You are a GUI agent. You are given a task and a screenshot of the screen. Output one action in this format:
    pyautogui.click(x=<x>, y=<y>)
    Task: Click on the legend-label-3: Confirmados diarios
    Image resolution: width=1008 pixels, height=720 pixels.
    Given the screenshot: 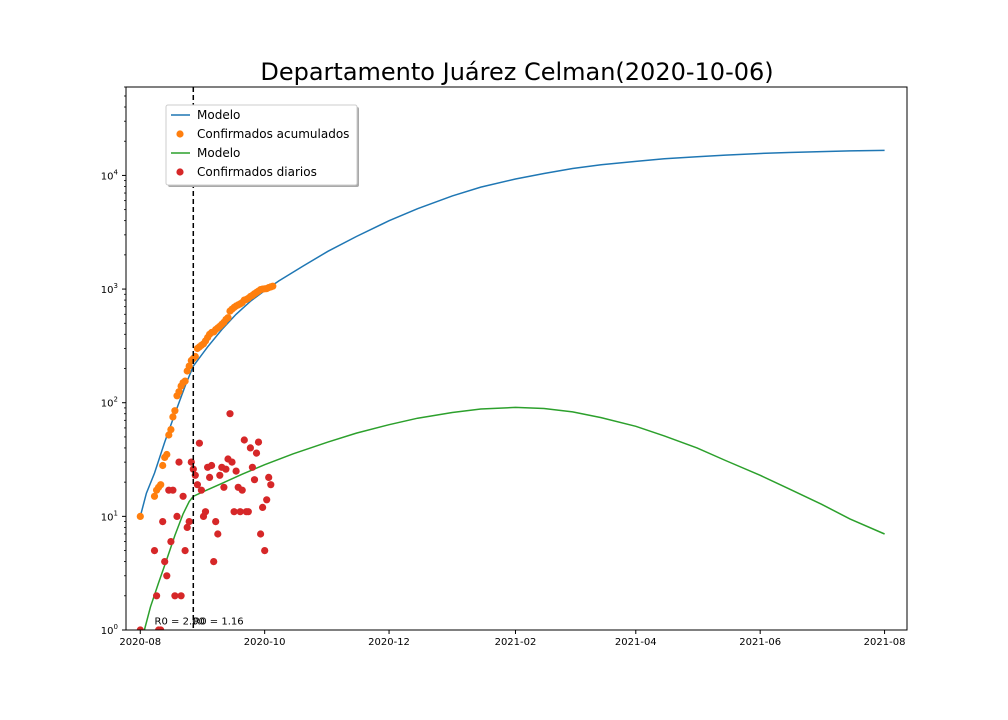 What is the action you would take?
    pyautogui.click(x=257, y=172)
    